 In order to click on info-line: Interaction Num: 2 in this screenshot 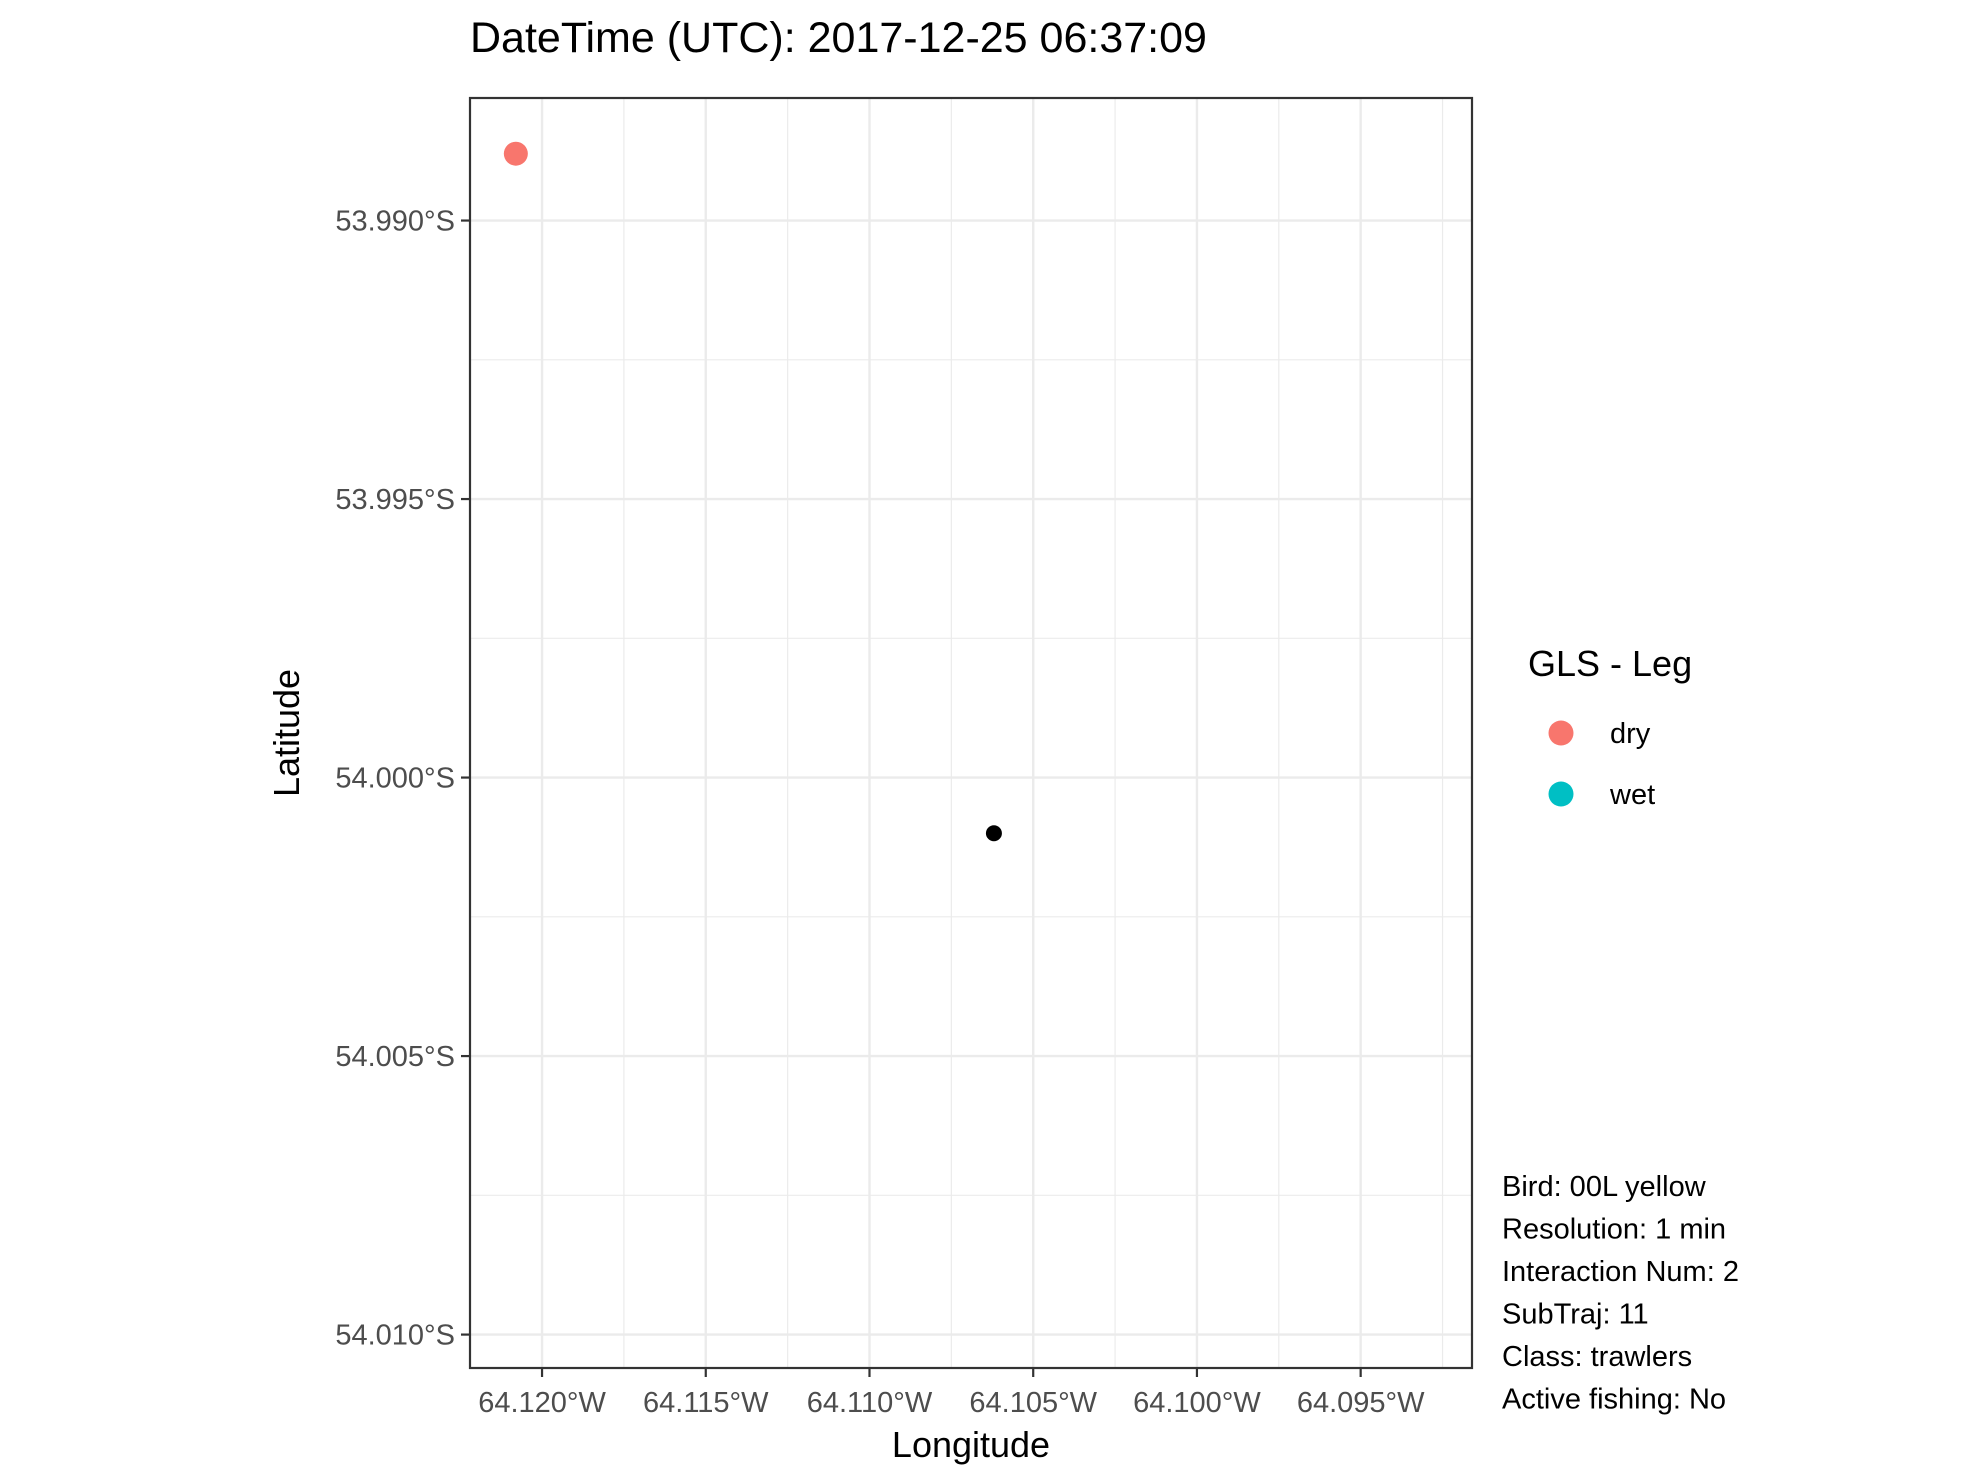, I will do `click(1620, 1272)`.